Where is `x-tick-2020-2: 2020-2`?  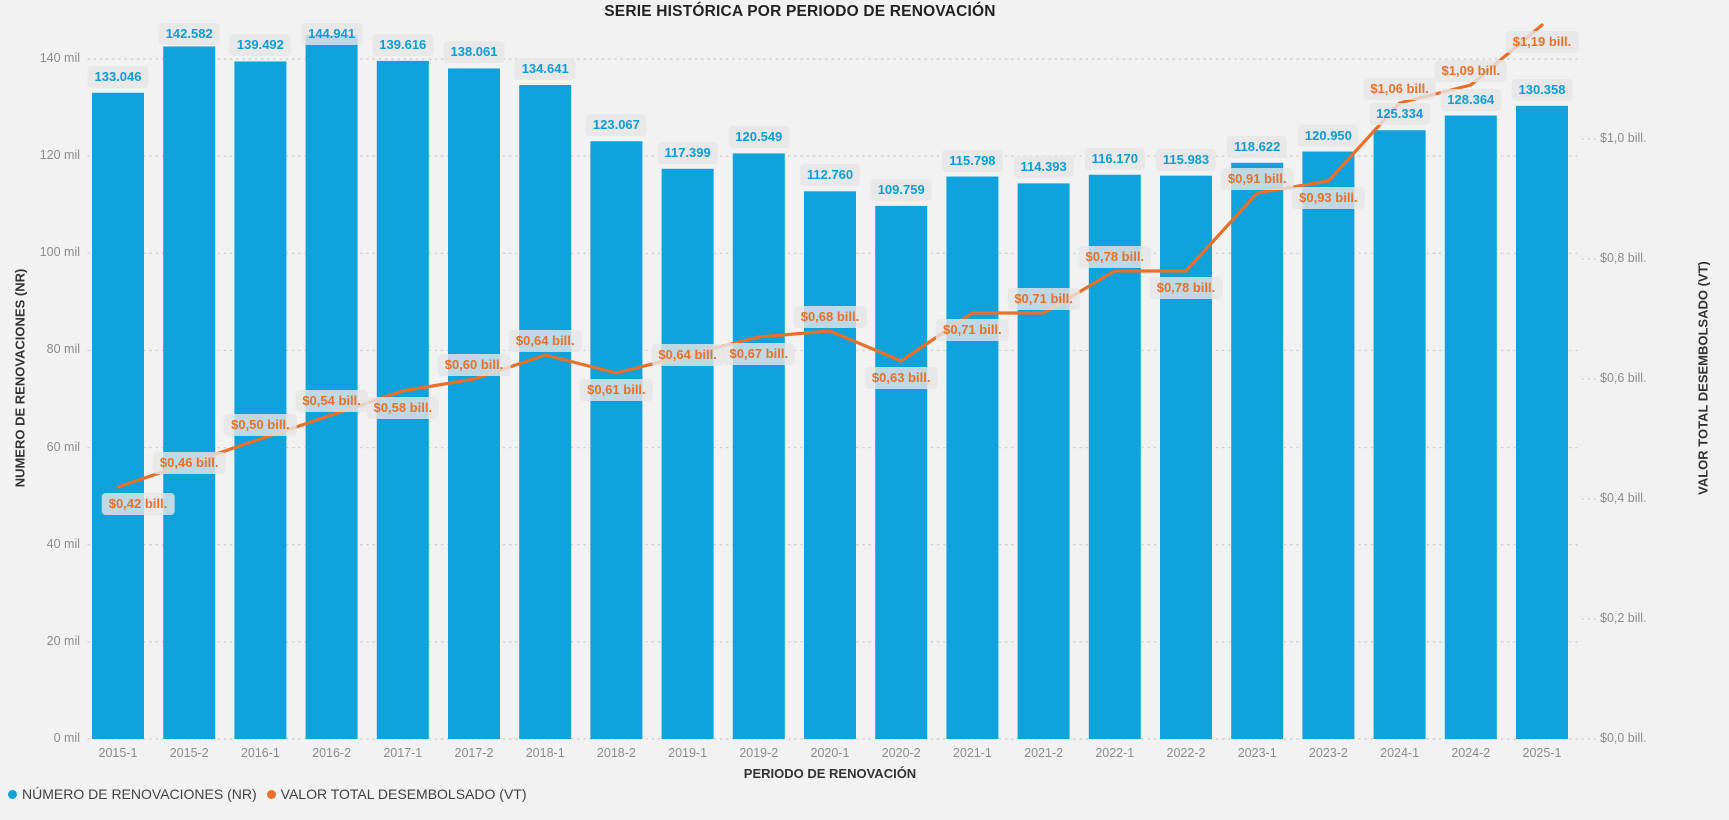
x-tick-2020-2: 2020-2 is located at coordinates (901, 753).